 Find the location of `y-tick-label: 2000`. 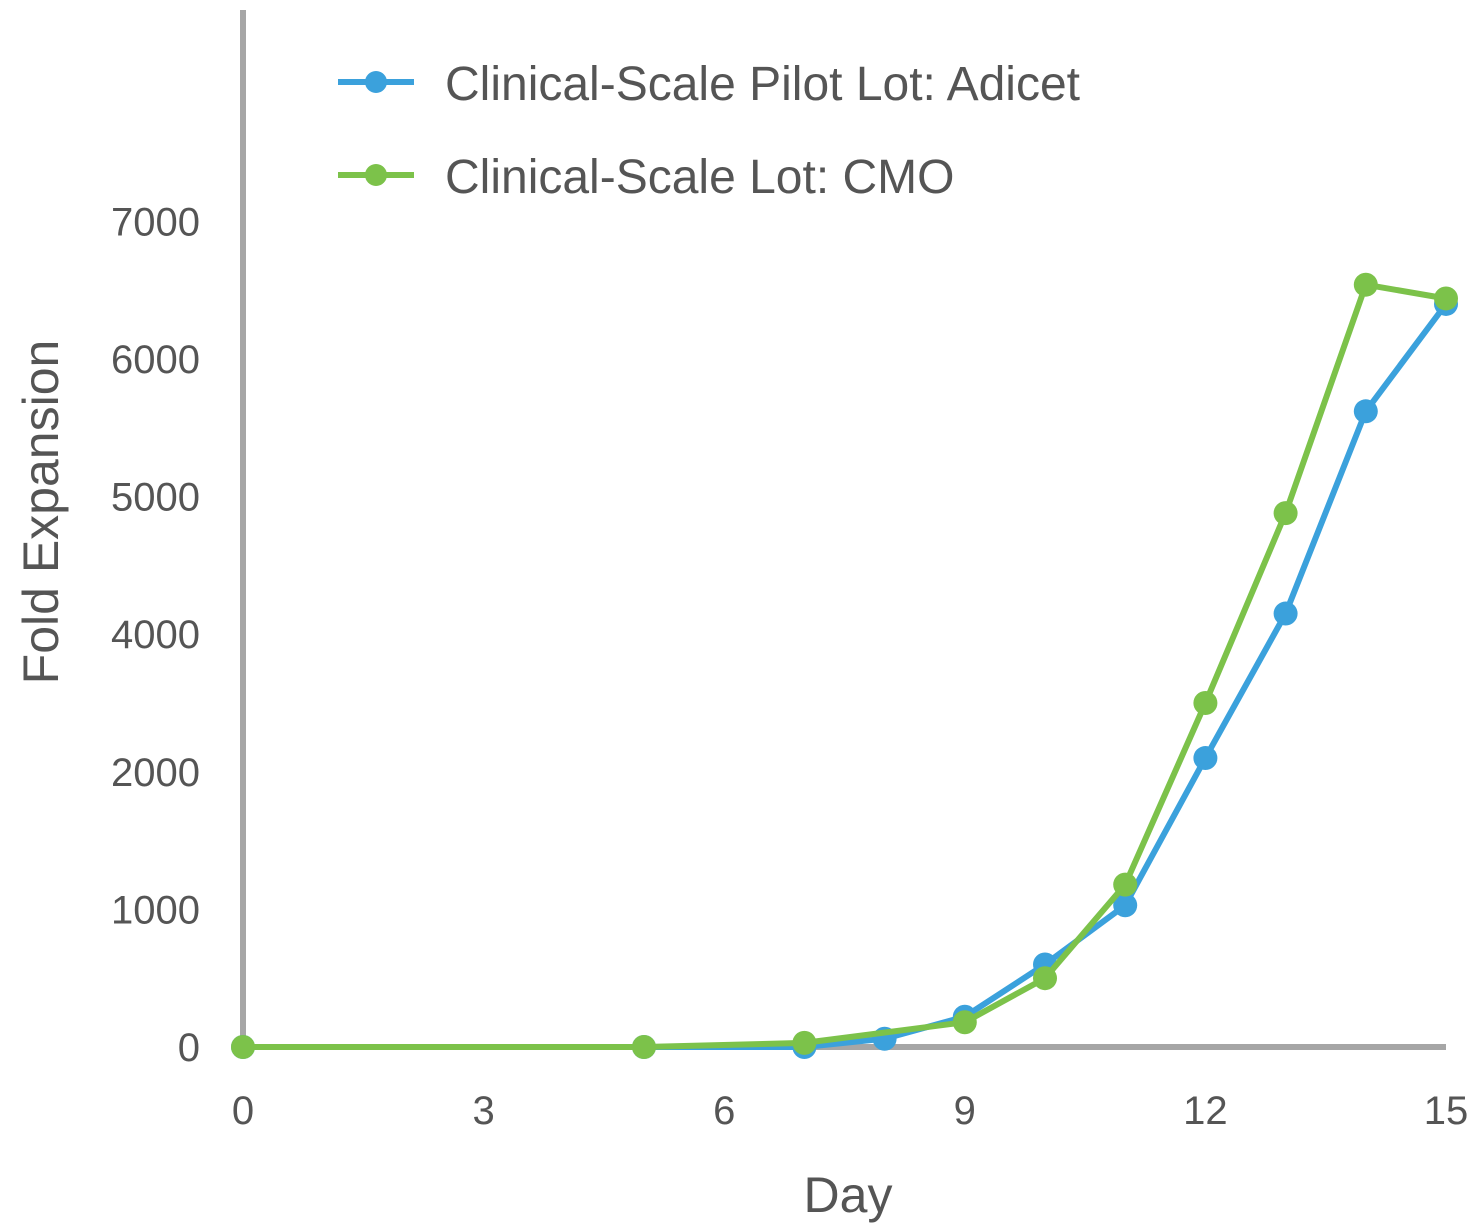

y-tick-label: 2000 is located at coordinates (155, 773).